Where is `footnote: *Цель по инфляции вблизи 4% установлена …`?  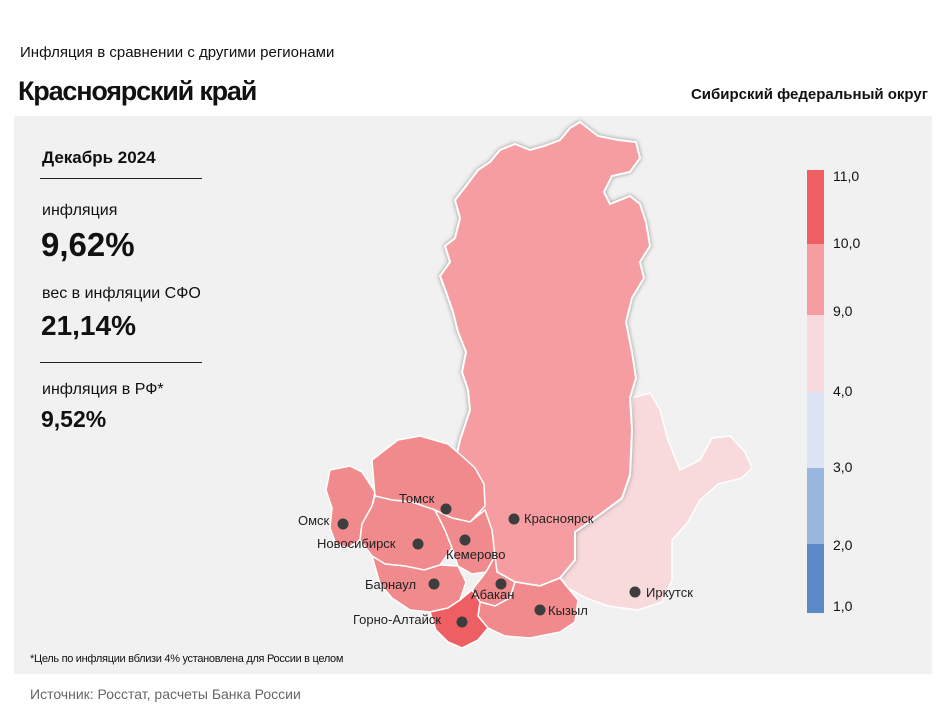 footnote: *Цель по инфляции вблизи 4% установлена … is located at coordinates (187, 659).